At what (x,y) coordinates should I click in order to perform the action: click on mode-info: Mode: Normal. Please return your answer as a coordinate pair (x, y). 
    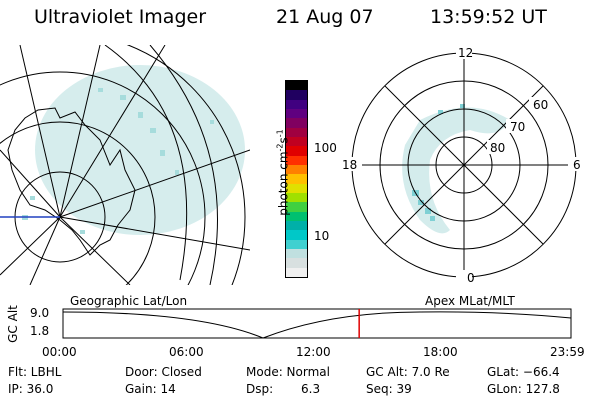
    Looking at the image, I should click on (288, 372).